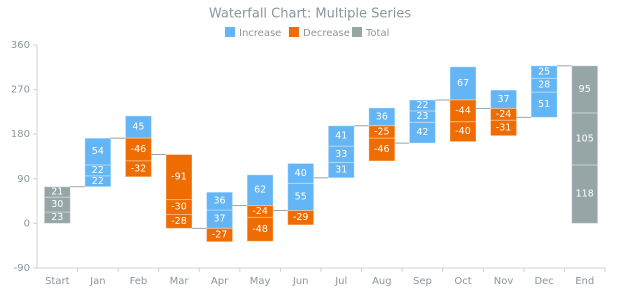  I want to click on y-tick-label: -90, so click(22, 268).